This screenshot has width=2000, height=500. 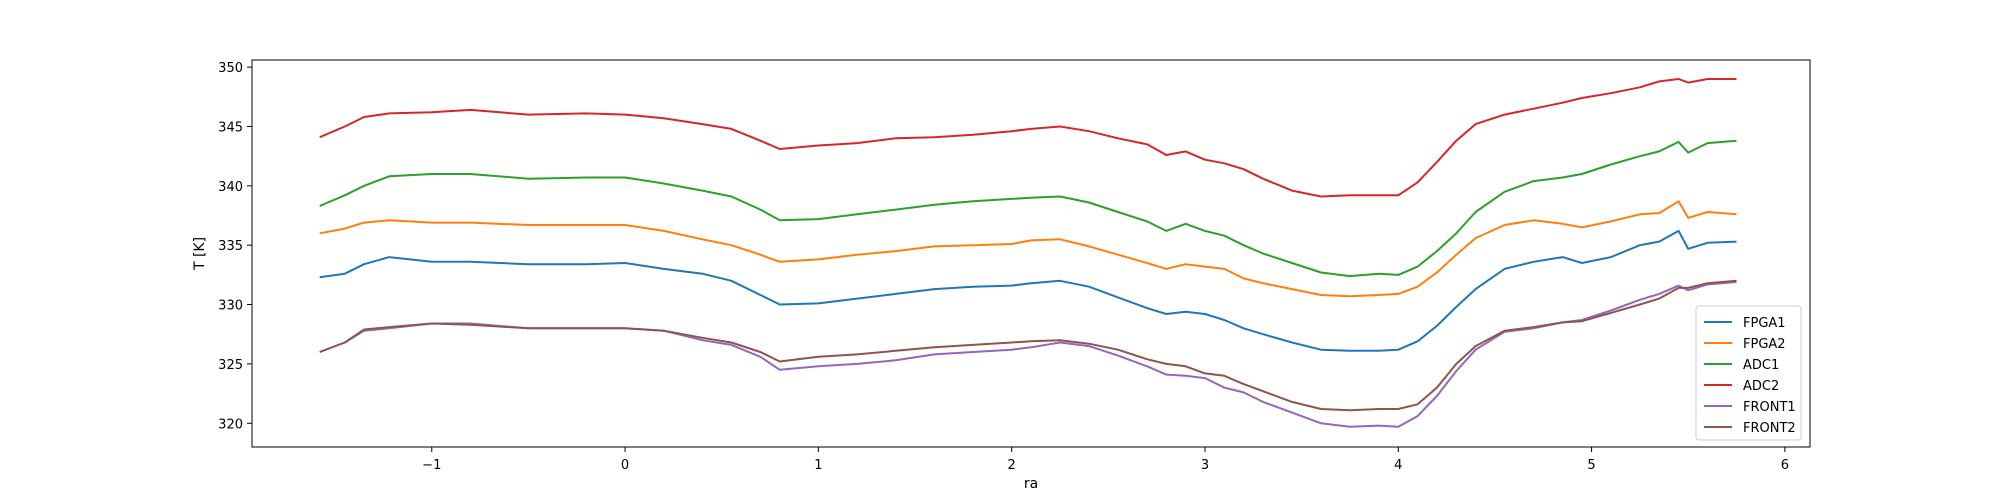 What do you see at coordinates (200, 254) in the screenshot?
I see `y-axis-label: T [K]` at bounding box center [200, 254].